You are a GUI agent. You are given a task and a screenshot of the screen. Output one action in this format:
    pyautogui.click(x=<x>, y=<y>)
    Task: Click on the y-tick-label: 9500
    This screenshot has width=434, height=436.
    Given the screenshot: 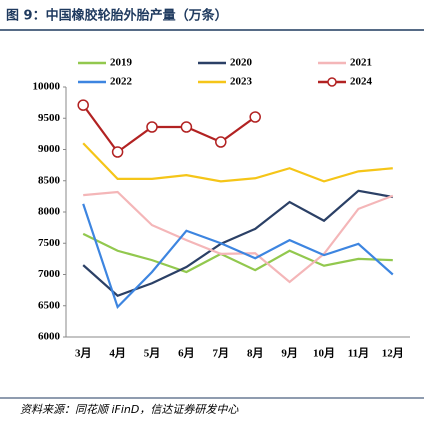 What is the action you would take?
    pyautogui.click(x=49, y=118)
    